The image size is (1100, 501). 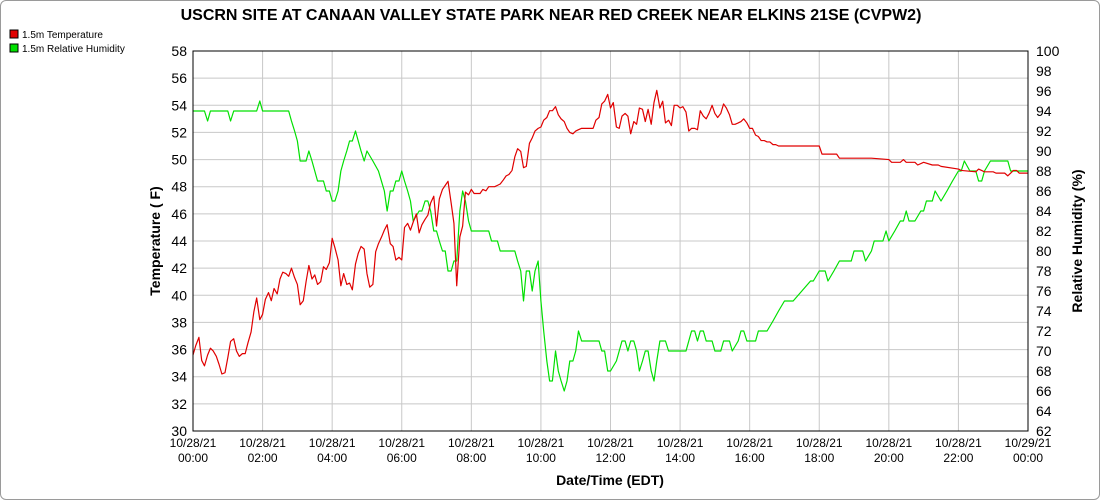 What do you see at coordinates (179, 51) in the screenshot?
I see `y-tick-label-left: 58` at bounding box center [179, 51].